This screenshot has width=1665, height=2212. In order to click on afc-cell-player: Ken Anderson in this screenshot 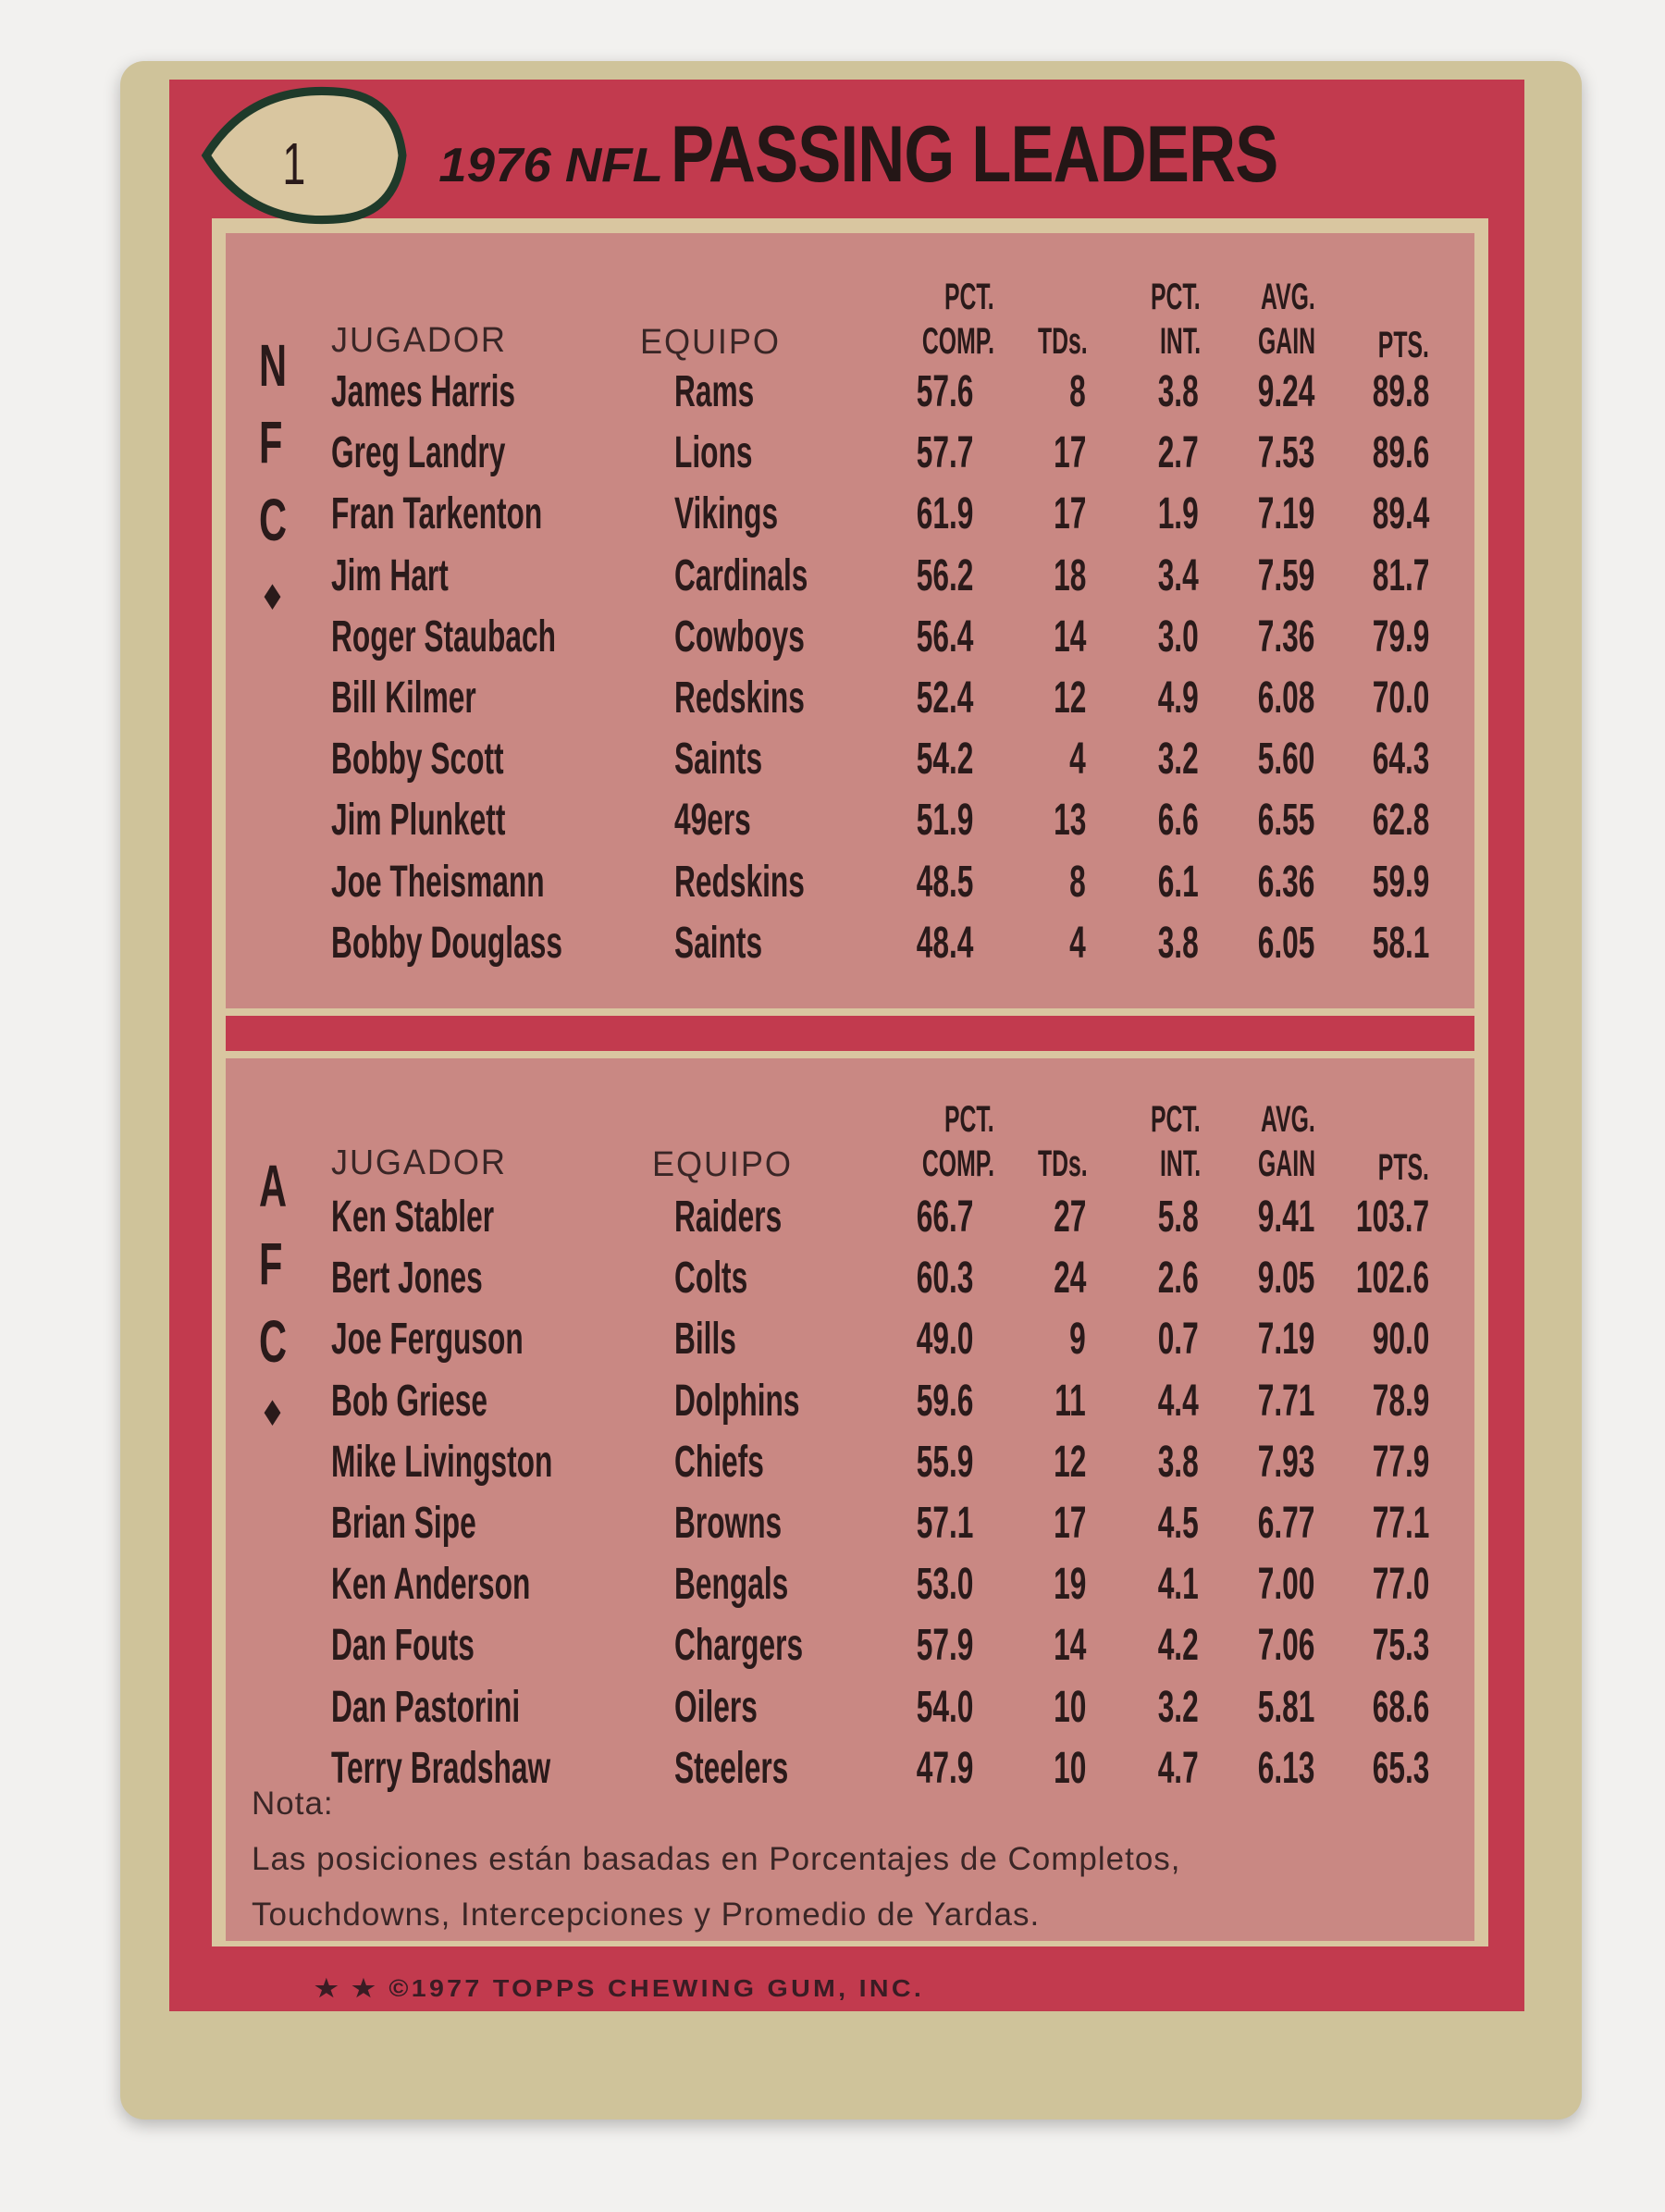, I will do `click(431, 1585)`.